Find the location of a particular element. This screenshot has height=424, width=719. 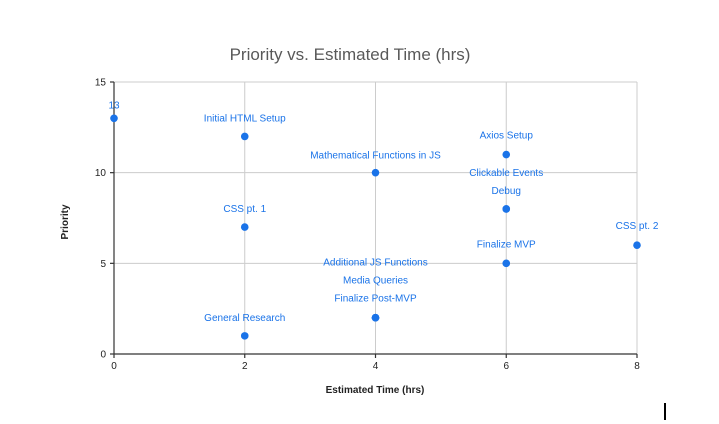

point-label: Media Queries is located at coordinates (375, 281).